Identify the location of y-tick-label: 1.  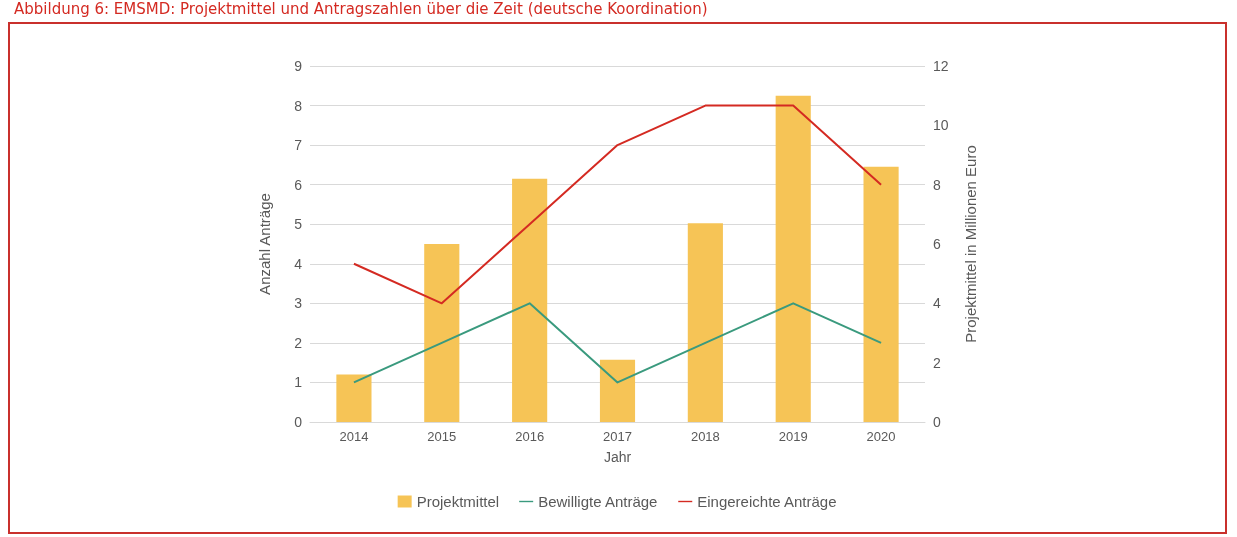
(298, 382).